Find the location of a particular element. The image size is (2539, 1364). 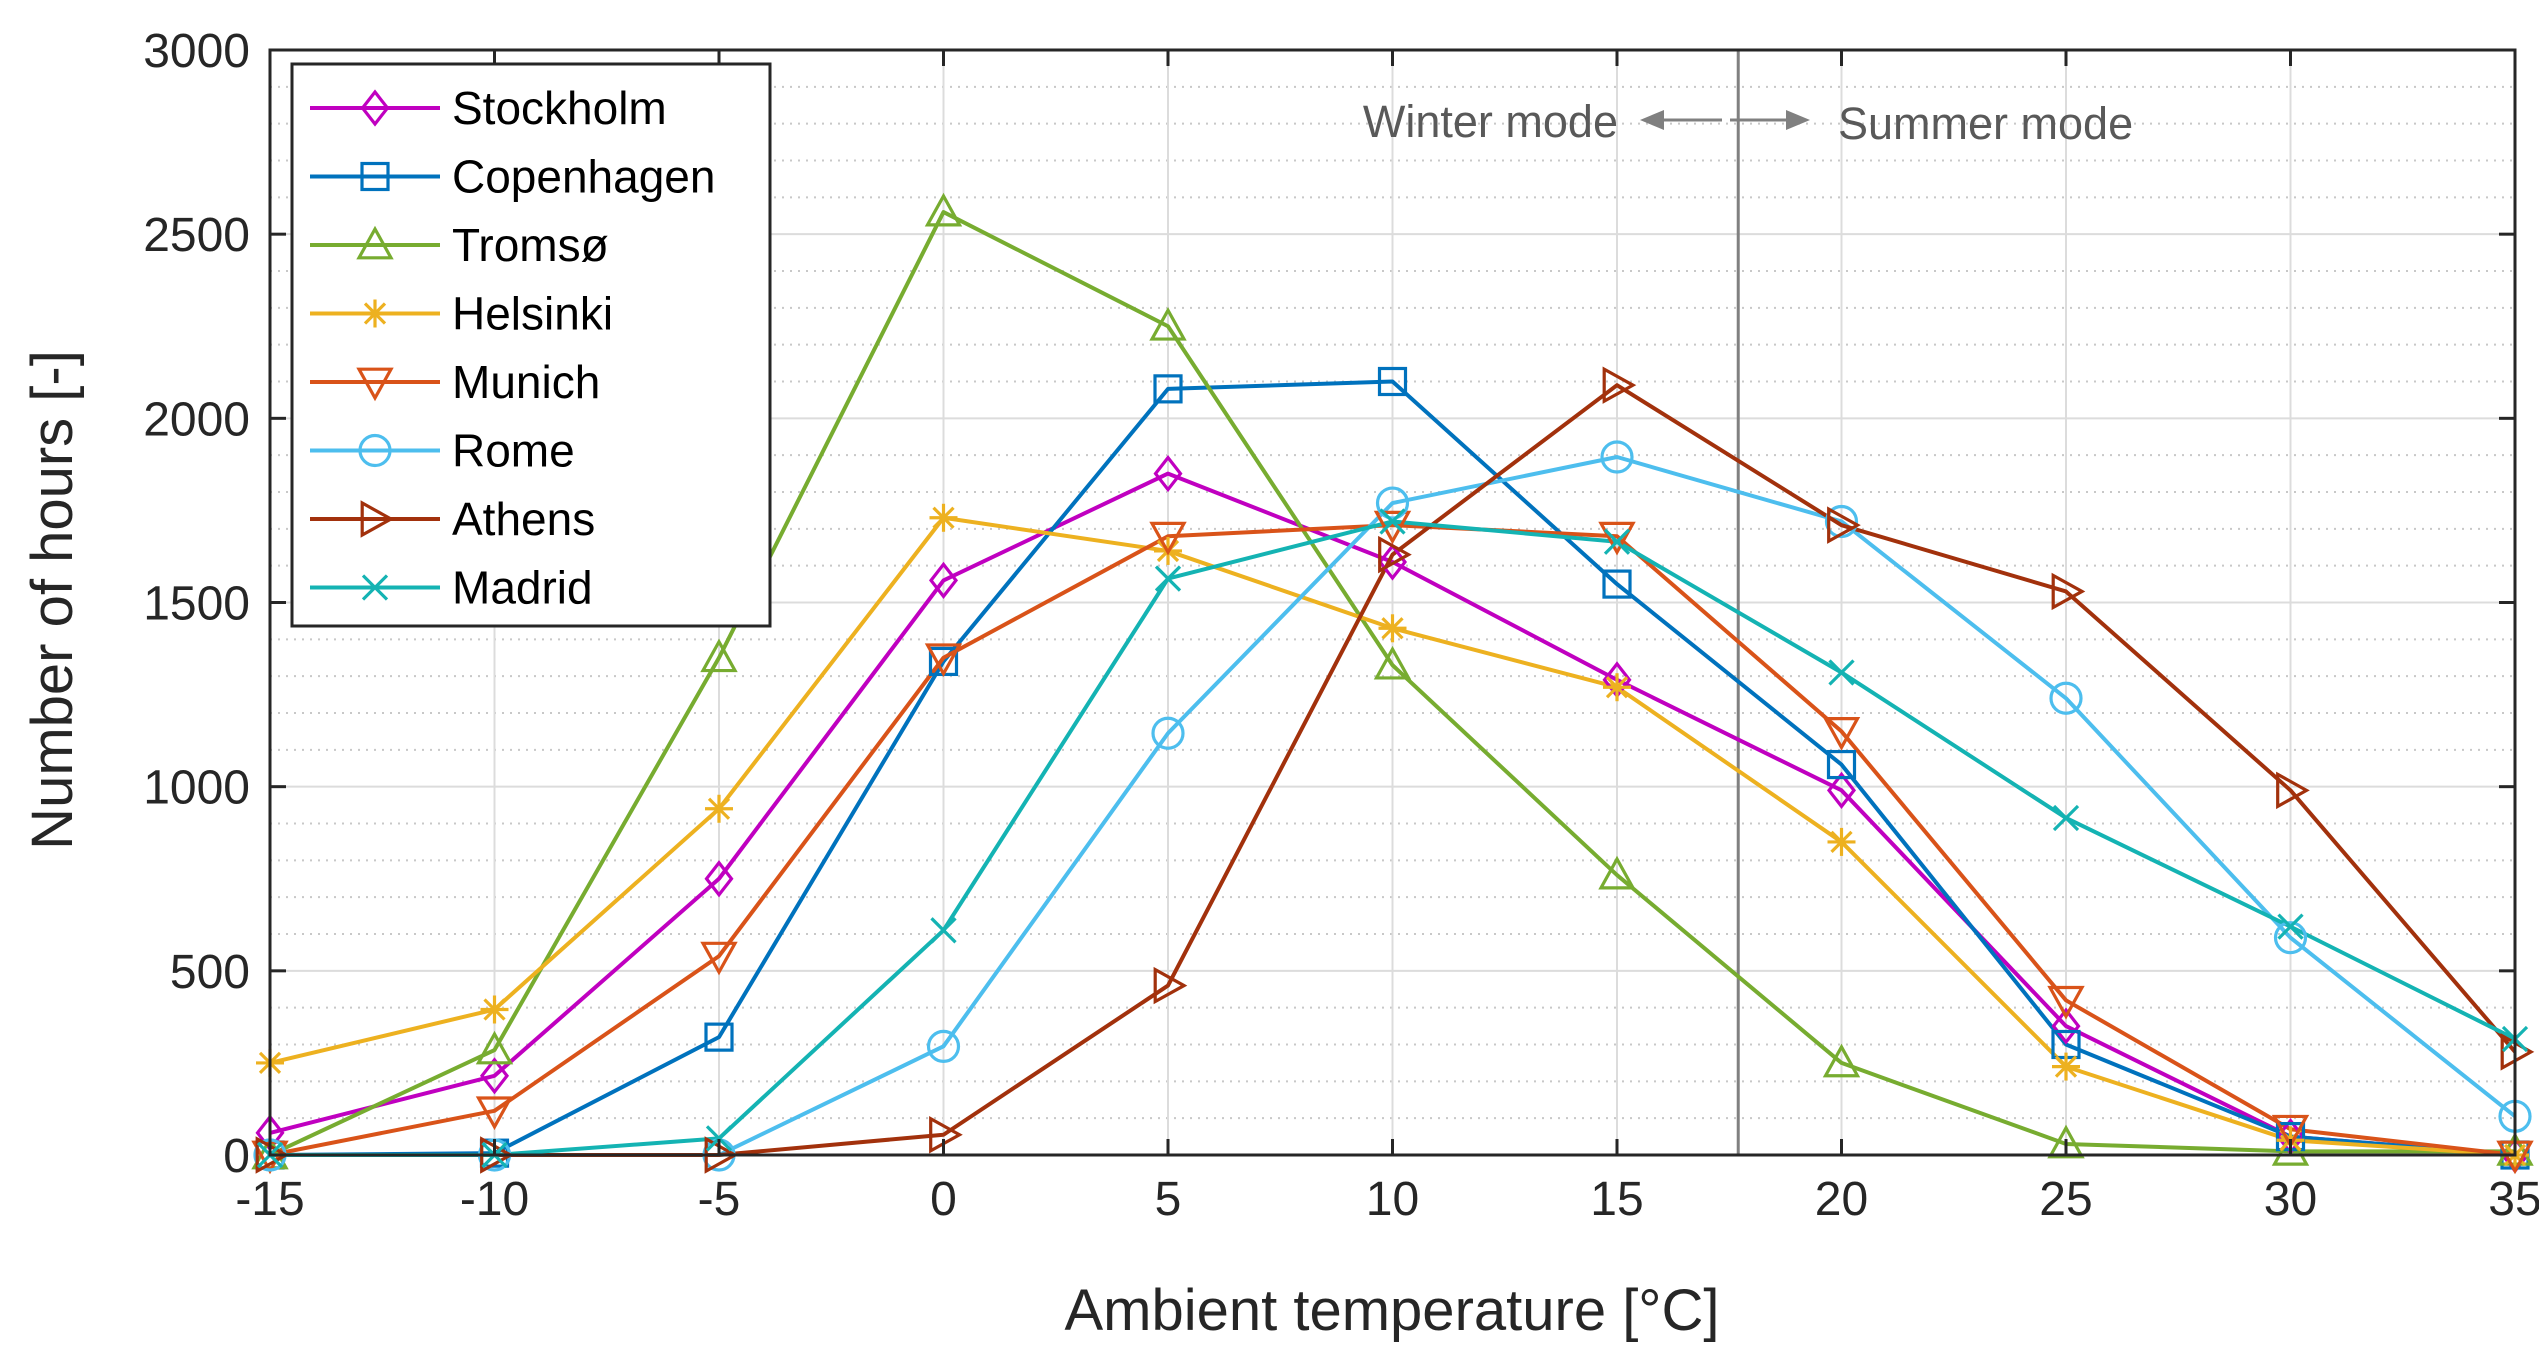

legend-item-madrid: Madrid is located at coordinates (451, 588).